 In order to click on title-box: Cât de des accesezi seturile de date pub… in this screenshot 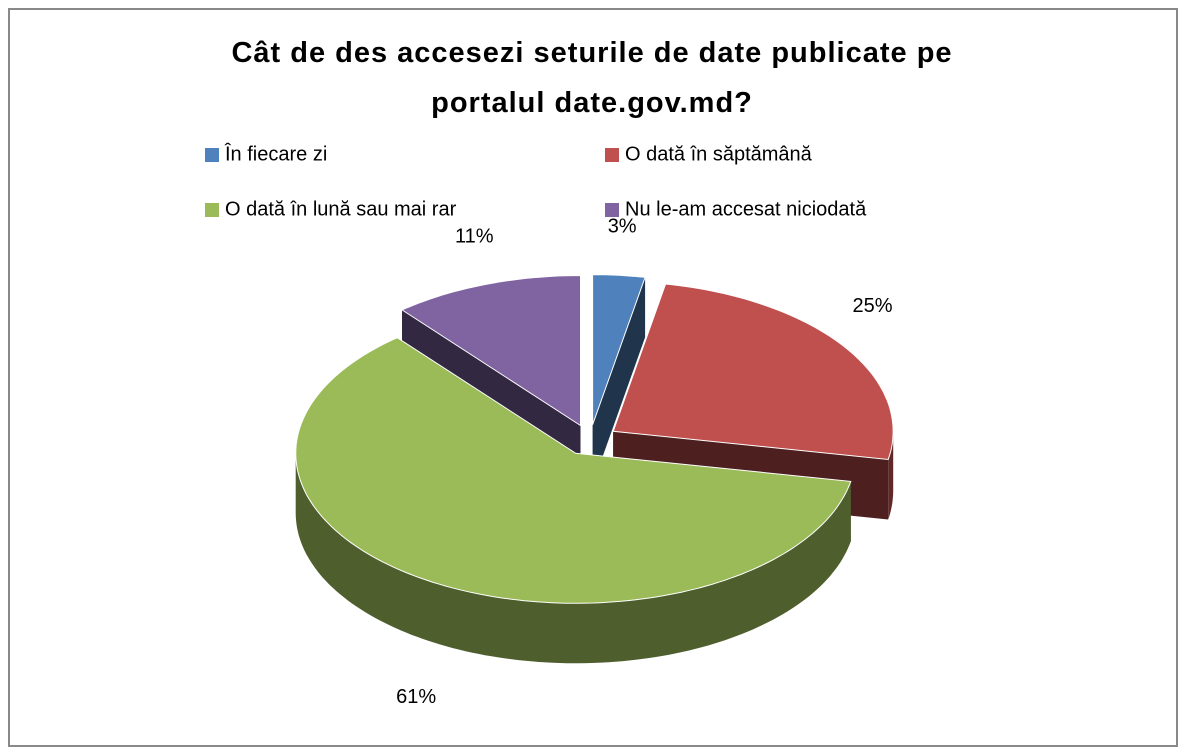, I will do `click(592, 78)`.